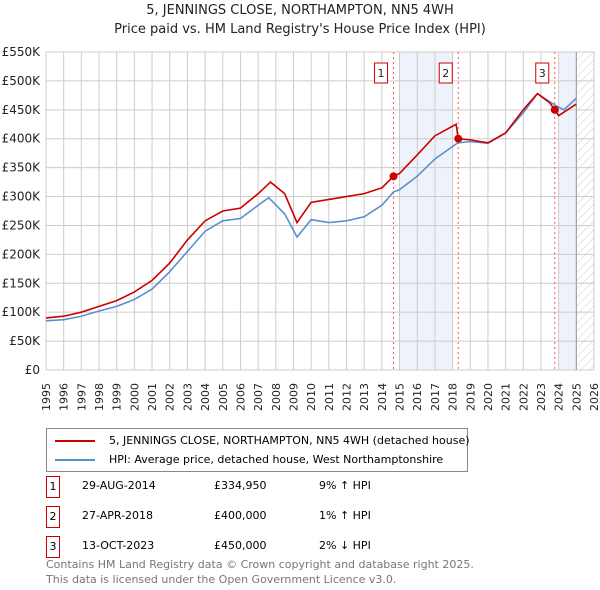 Image resolution: width=600 pixels, height=590 pixels. What do you see at coordinates (118, 515) in the screenshot?
I see `sale-date: 27-APR-2018` at bounding box center [118, 515].